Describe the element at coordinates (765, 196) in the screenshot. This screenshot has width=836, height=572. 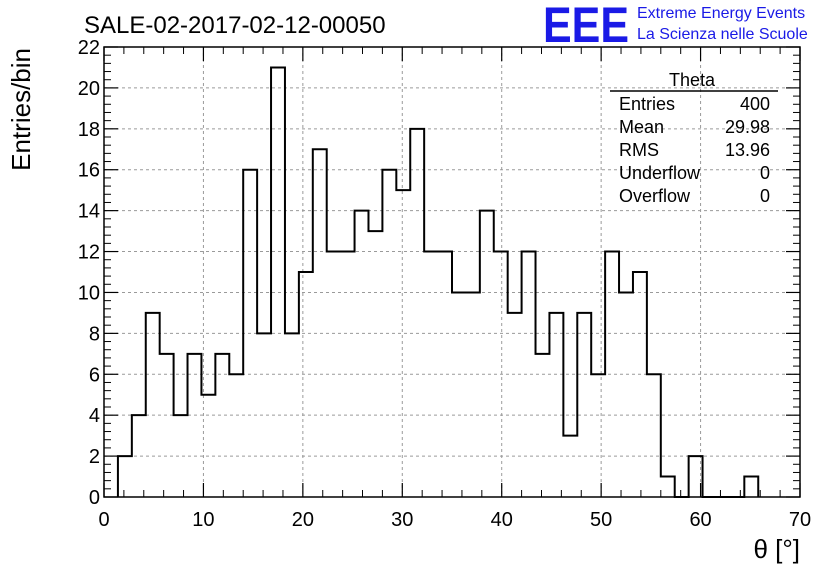
I see `stats-value-overflow: 0` at that location.